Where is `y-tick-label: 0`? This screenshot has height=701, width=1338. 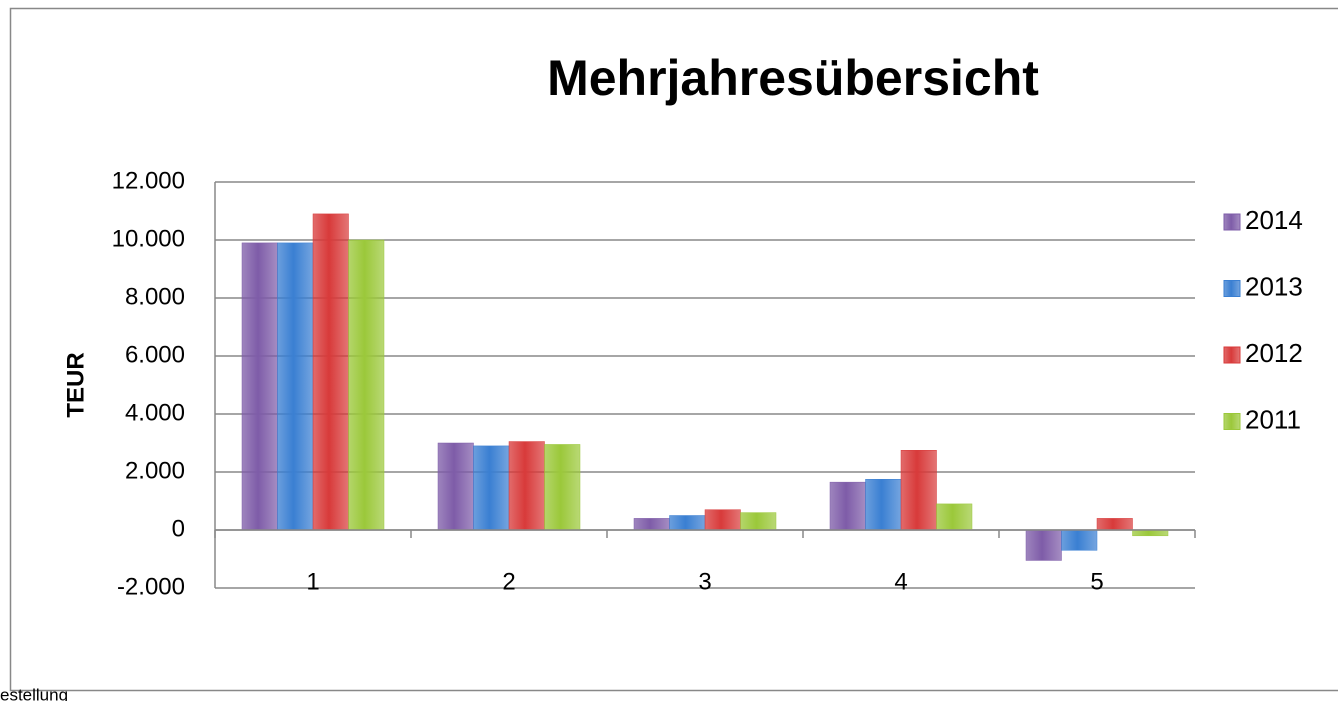
y-tick-label: 0 is located at coordinates (178, 528).